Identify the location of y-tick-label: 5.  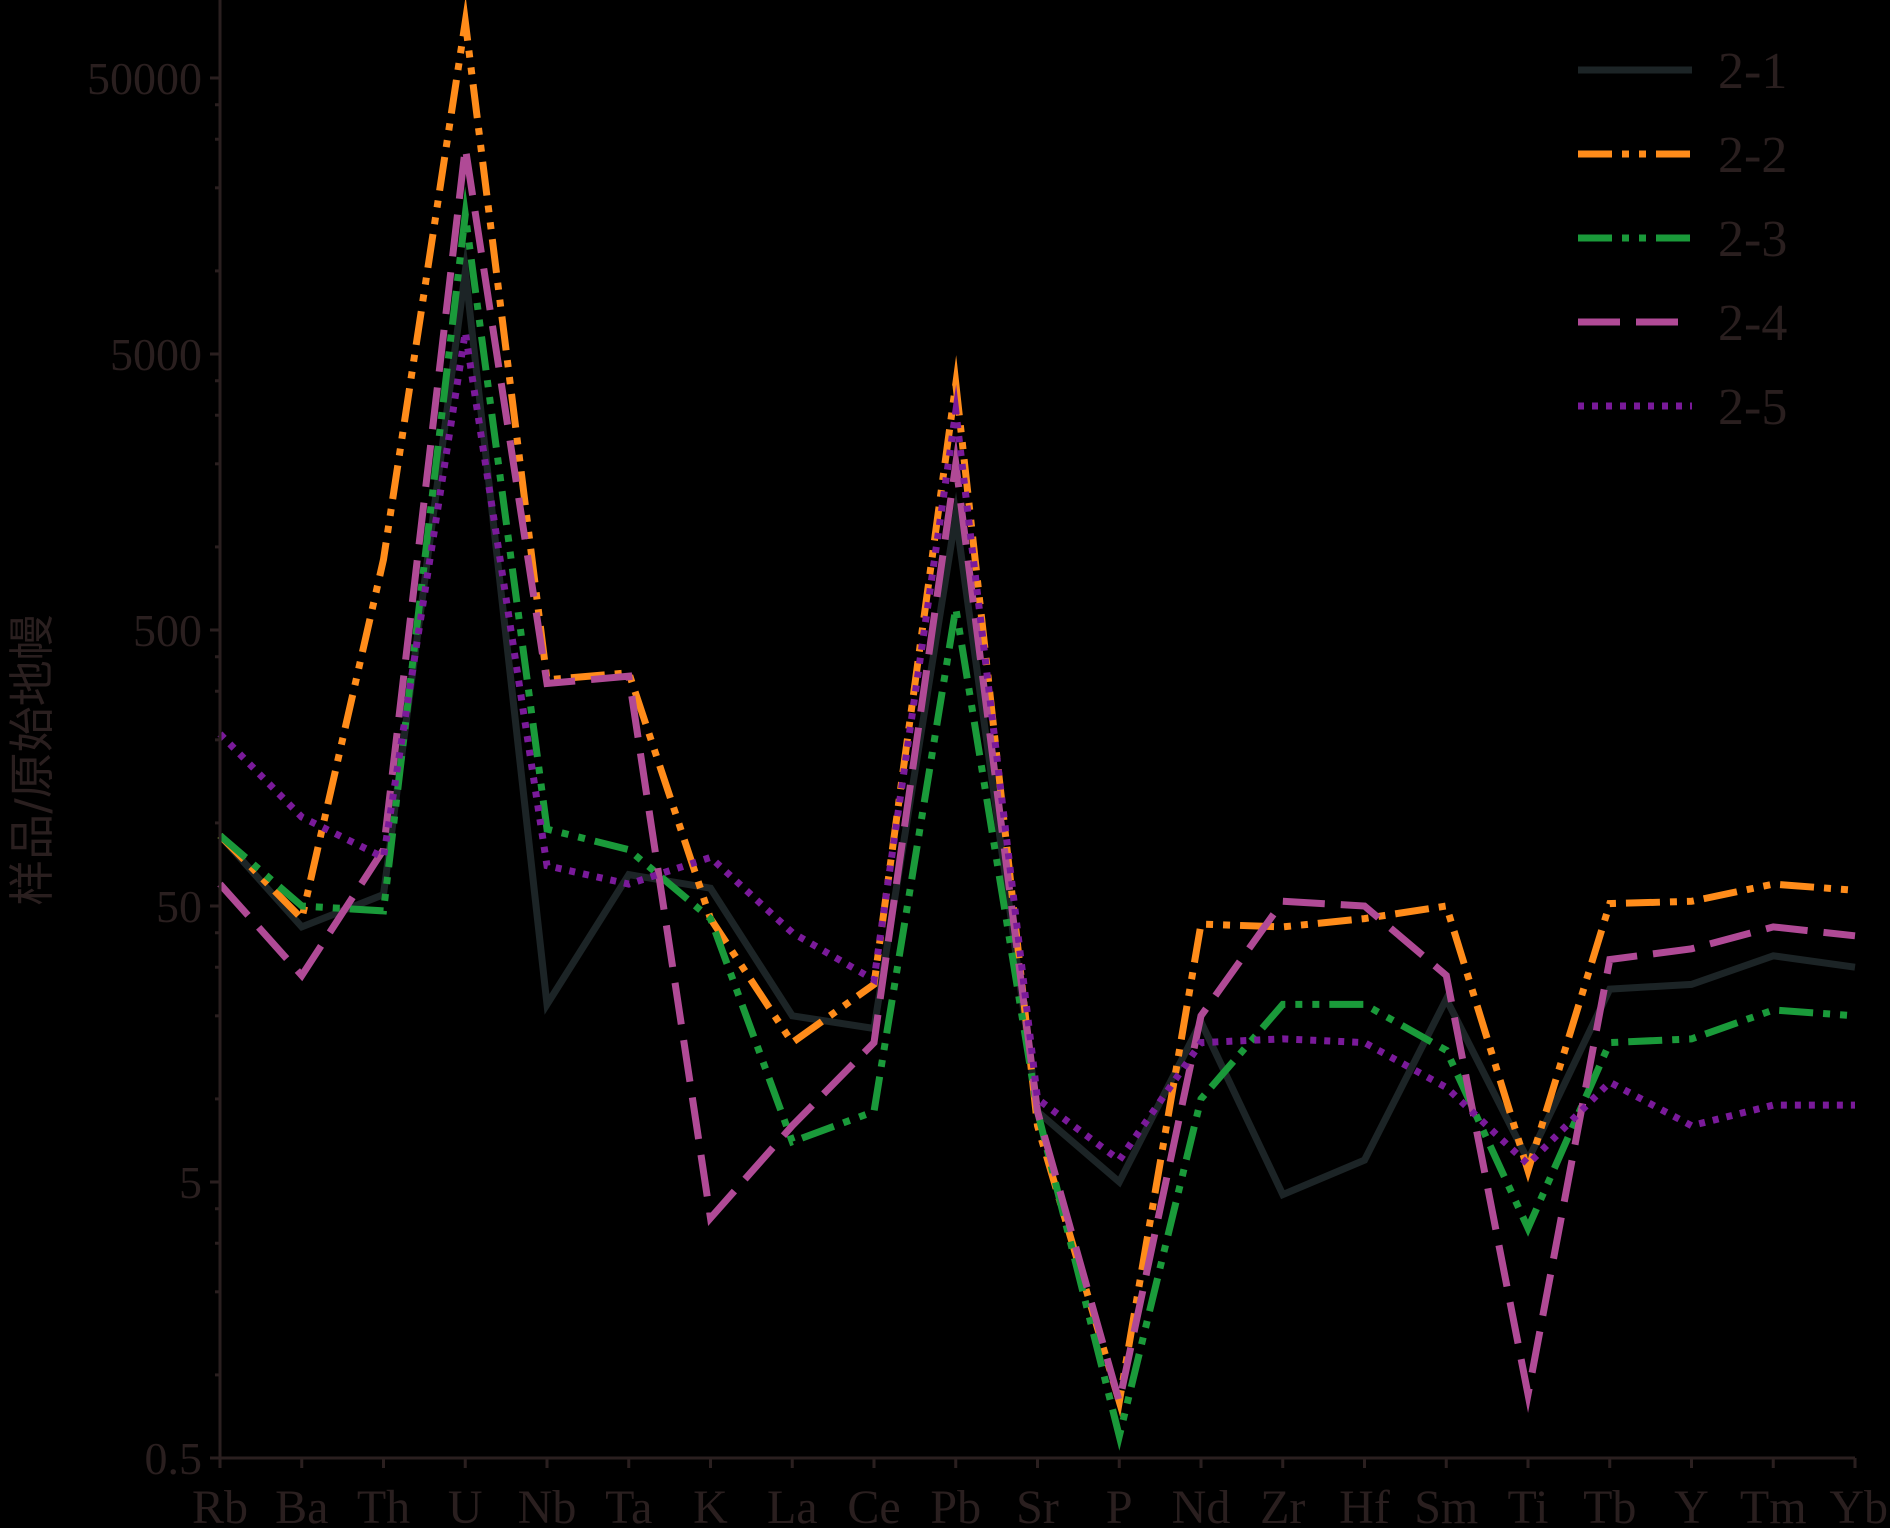
(190, 1182).